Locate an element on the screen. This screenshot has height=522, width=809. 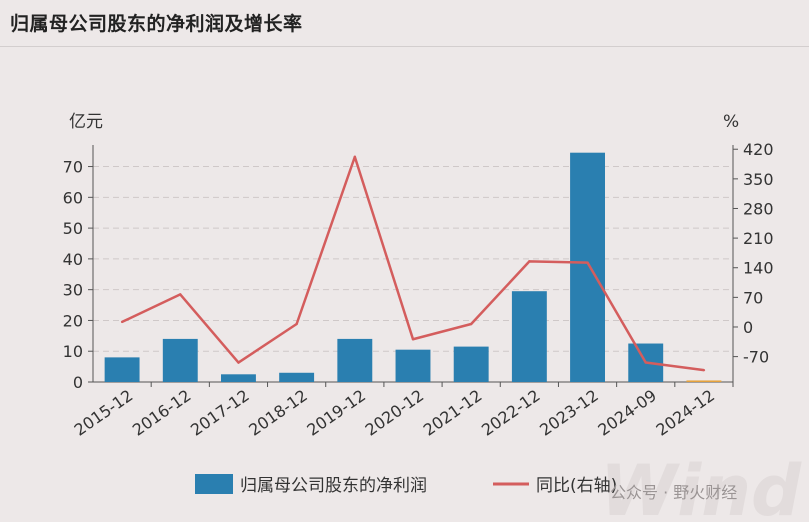
title-bar: 归属母公司股东的净利润及增长率 is located at coordinates (404, 23).